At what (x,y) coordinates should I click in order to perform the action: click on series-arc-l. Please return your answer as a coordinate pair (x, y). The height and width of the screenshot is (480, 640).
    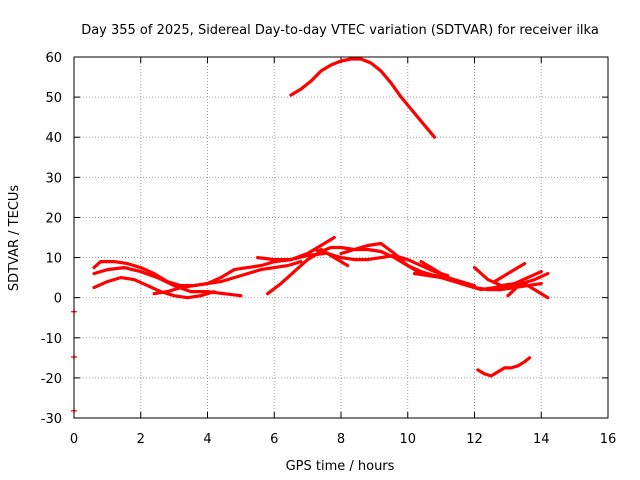
    Looking at the image, I should click on (507, 277).